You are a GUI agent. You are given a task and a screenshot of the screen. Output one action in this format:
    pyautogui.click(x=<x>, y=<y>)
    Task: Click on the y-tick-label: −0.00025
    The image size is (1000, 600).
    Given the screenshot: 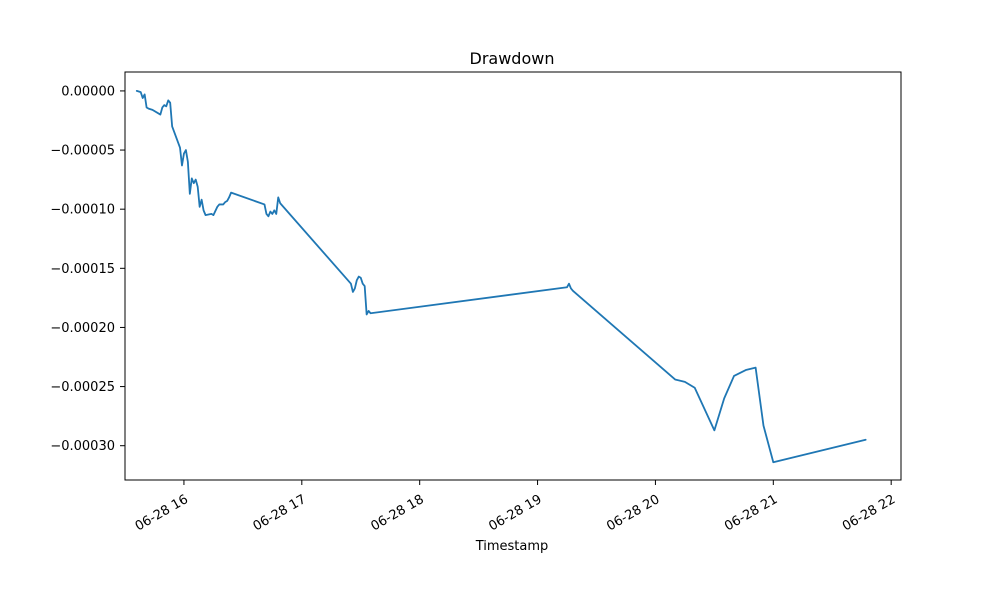 What is the action you would take?
    pyautogui.click(x=82, y=387)
    